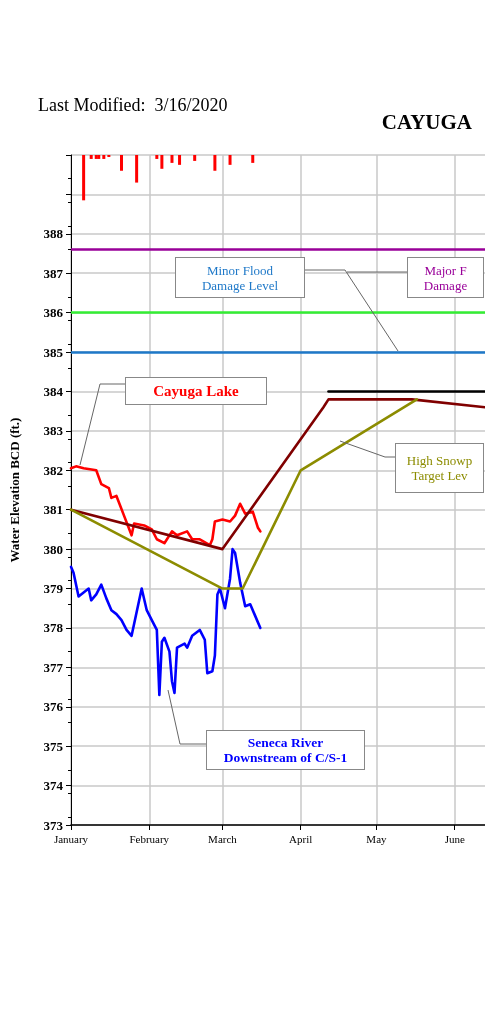 The height and width of the screenshot is (1024, 485). I want to click on y-tick-label: 376, so click(53, 707).